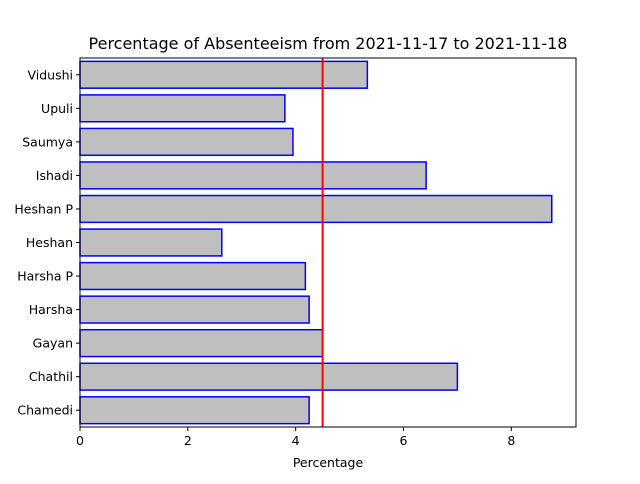  I want to click on x-axis-ticks: 0 2 4 6 8, so click(295, 437).